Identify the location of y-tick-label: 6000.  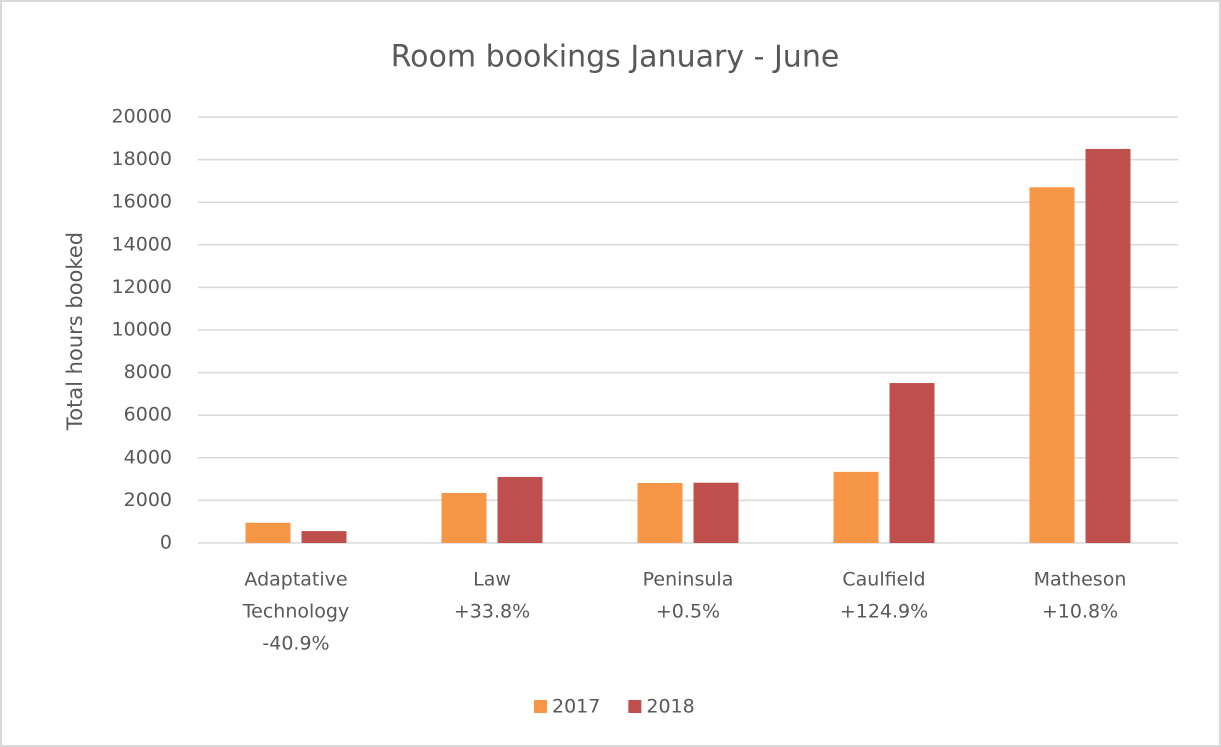
(148, 415).